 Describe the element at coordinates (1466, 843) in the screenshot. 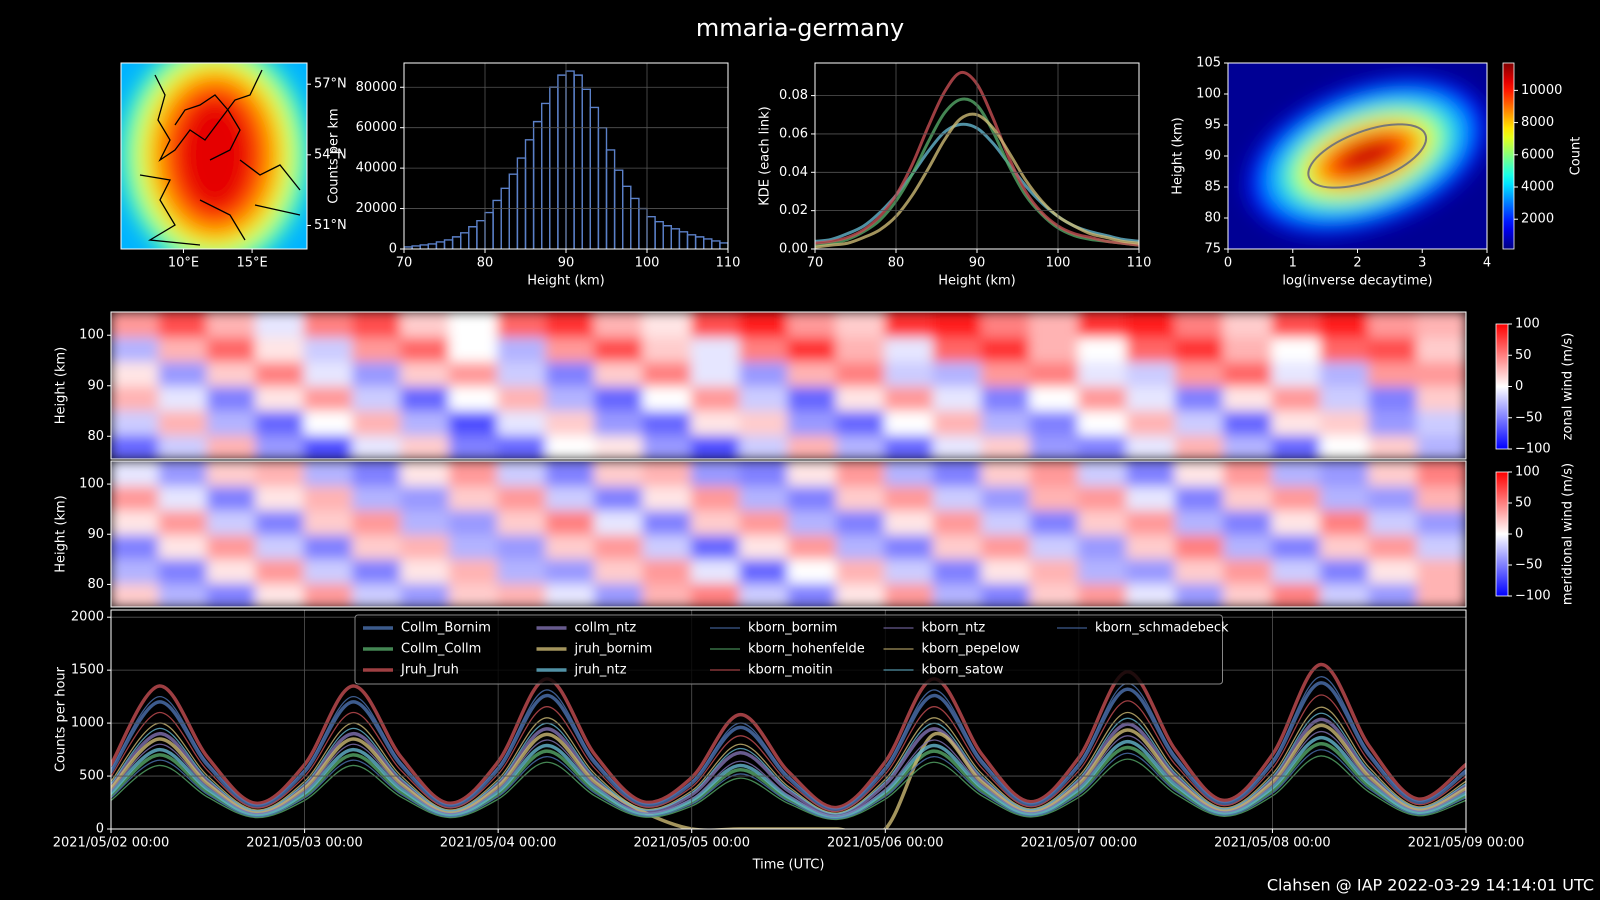

I see `x-tick-label: 2021/05/09 00:00` at that location.